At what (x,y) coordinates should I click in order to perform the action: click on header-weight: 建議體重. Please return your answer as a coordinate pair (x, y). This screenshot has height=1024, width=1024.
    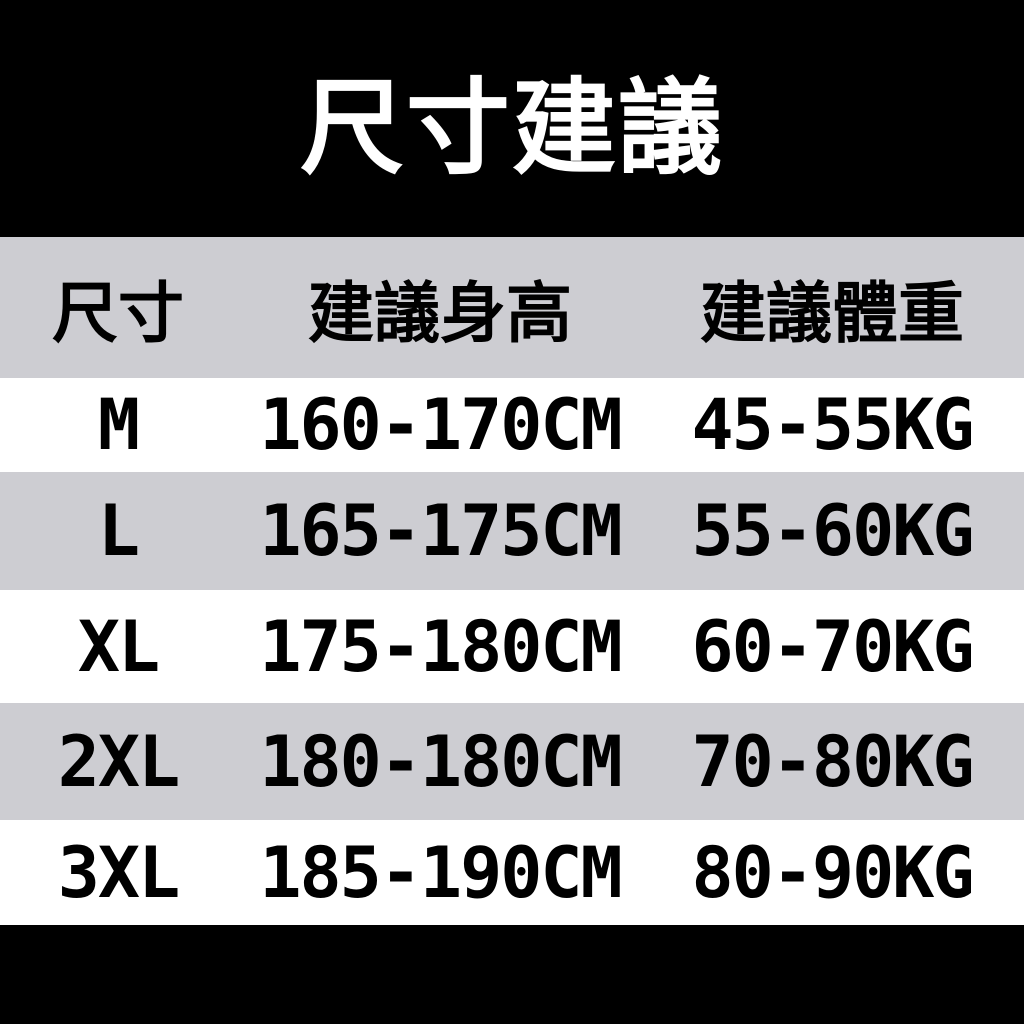
    Looking at the image, I should click on (832, 313).